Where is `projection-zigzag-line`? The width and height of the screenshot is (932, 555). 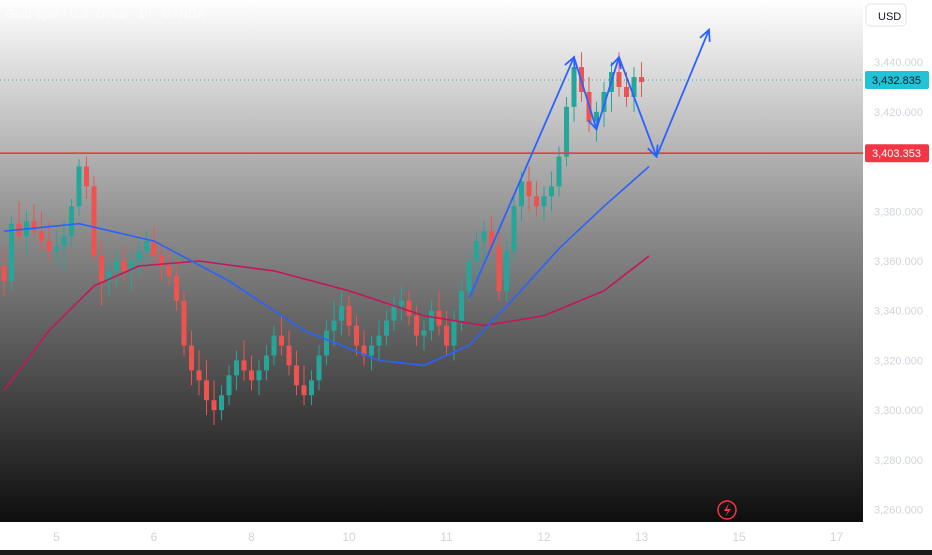 projection-zigzag-line is located at coordinates (589, 164).